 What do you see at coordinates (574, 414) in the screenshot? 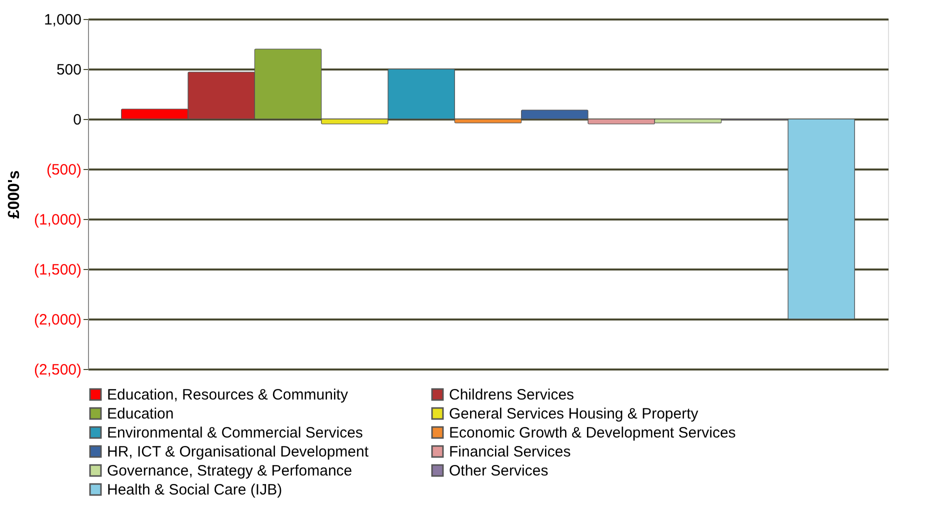
I see `legend-label: General Services Housing & Property` at bounding box center [574, 414].